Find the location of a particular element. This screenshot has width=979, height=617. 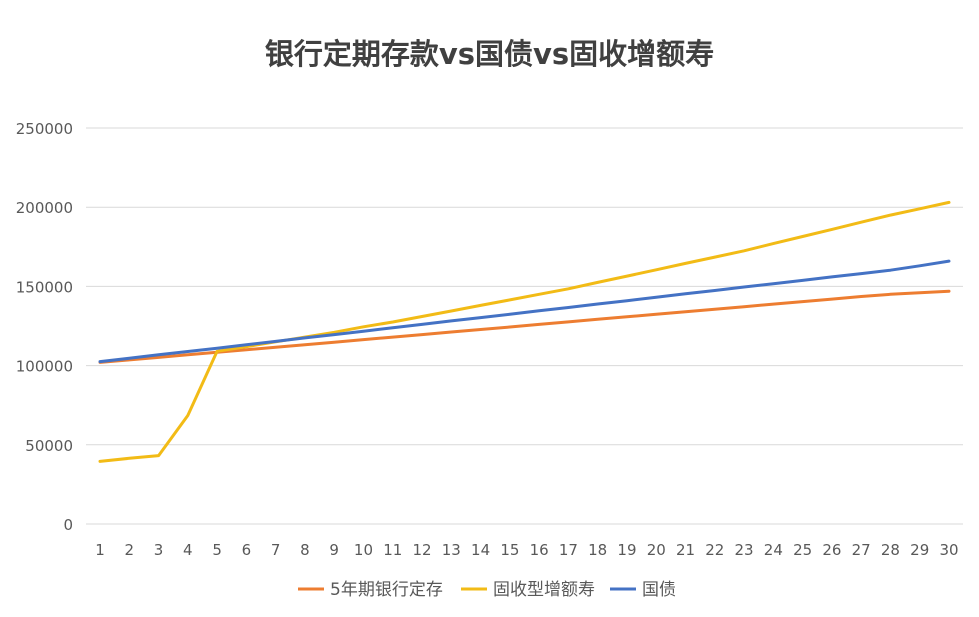

legend-item: 国债 is located at coordinates (643, 590).